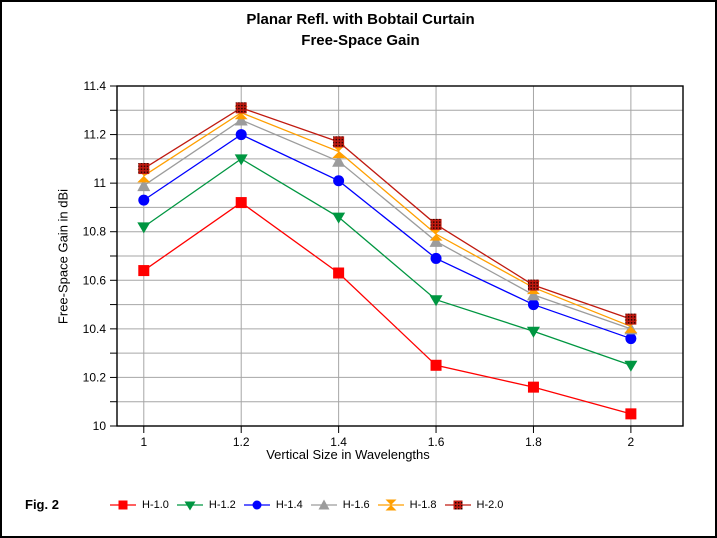 The height and width of the screenshot is (538, 717). Describe the element at coordinates (348, 454) in the screenshot. I see `x-axis-title: Vertical Size in Wavelengths` at that location.